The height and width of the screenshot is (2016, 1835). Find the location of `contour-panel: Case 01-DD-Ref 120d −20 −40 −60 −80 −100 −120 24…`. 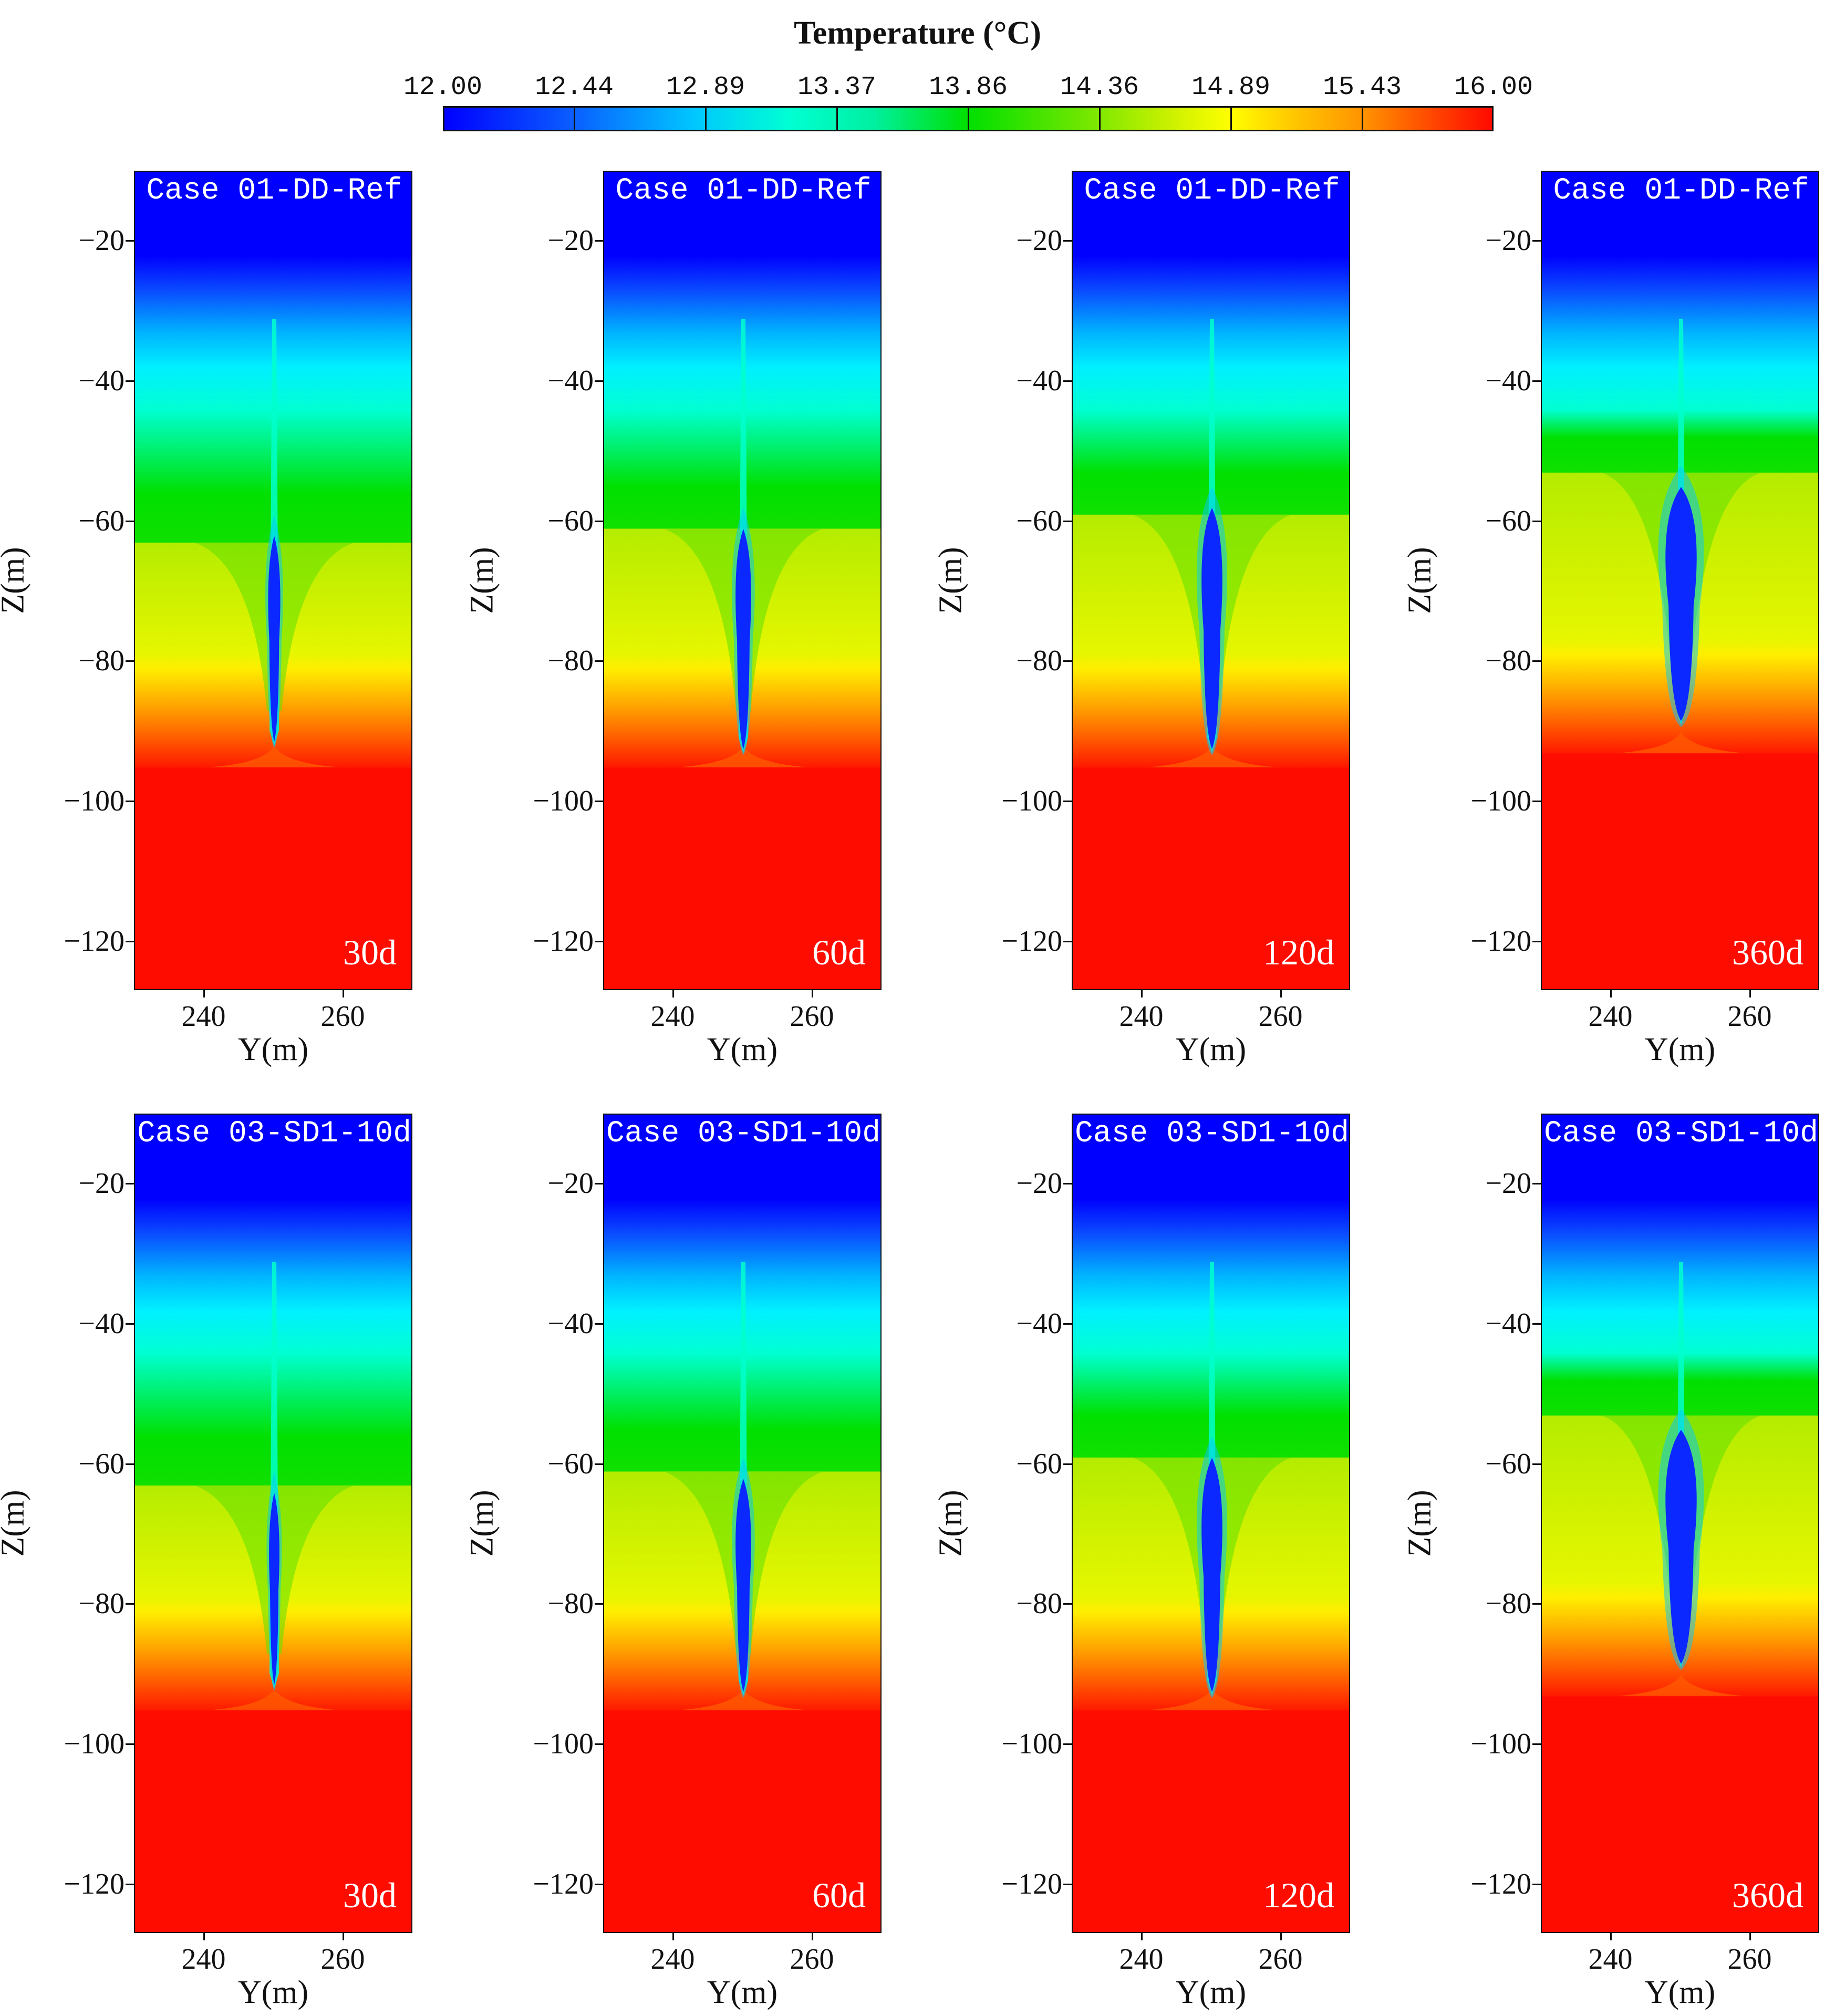

contour-panel: Case 01-DD-Ref 120d −20 −40 −60 −80 −100 −120 24… is located at coordinates (1142, 619).